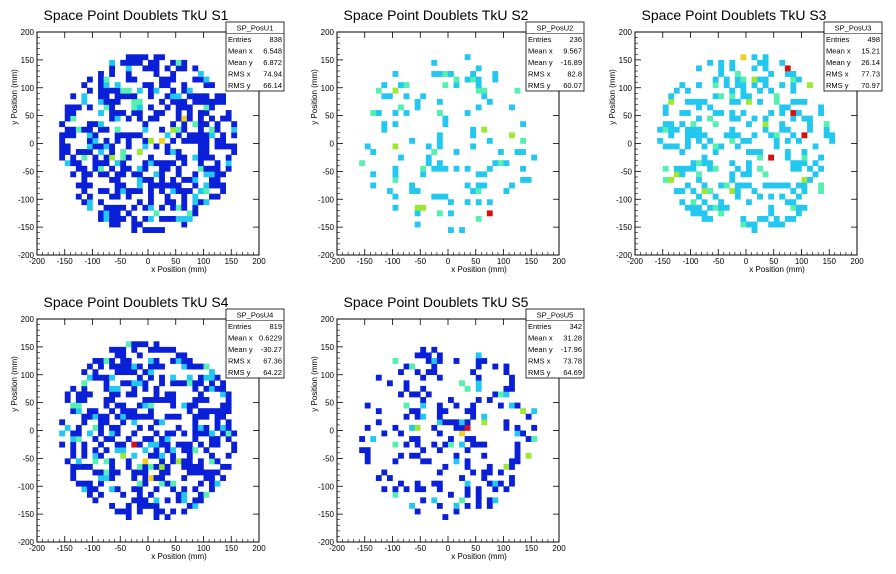  Describe the element at coordinates (365, 548) in the screenshot. I see `chart-5-xtick-label: -150` at that location.